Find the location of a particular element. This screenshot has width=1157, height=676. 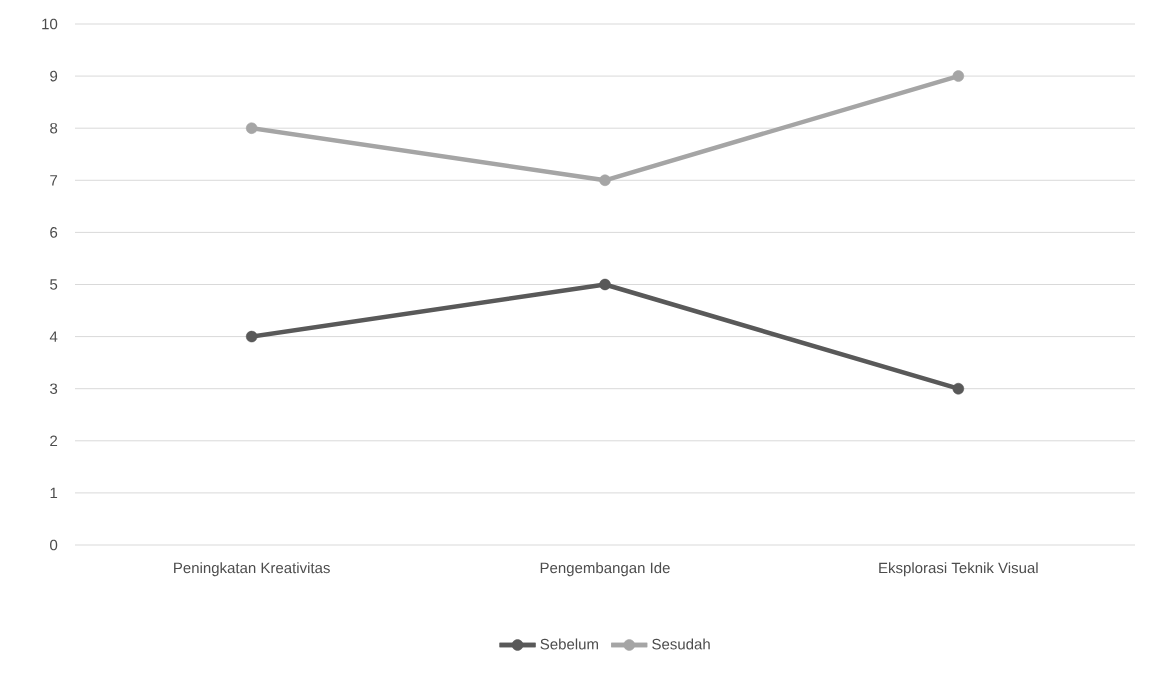

x-tick-label: Peningkatan Kreativitas is located at coordinates (252, 569).